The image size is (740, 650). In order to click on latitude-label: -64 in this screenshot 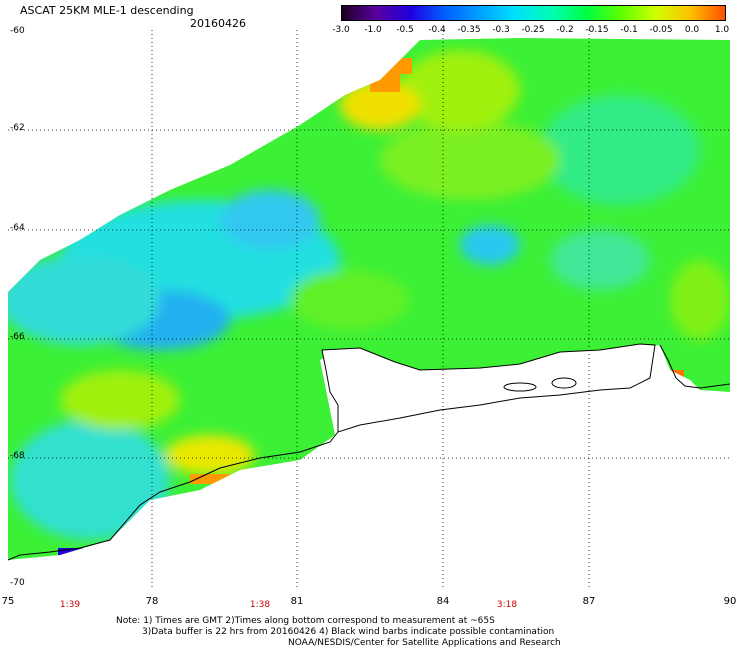, I will do `click(17, 228)`.